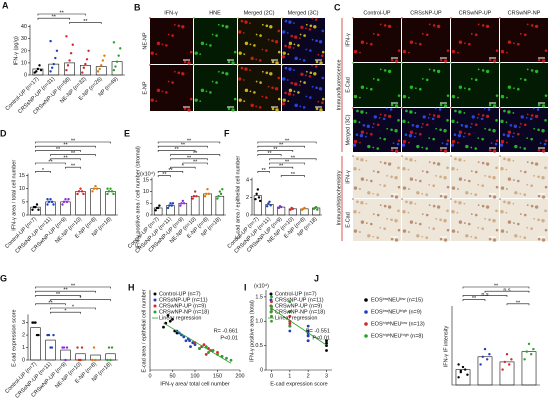  What do you see at coordinates (22, 189) in the screenshot?
I see `y-tick-label: 10` at bounding box center [22, 189].